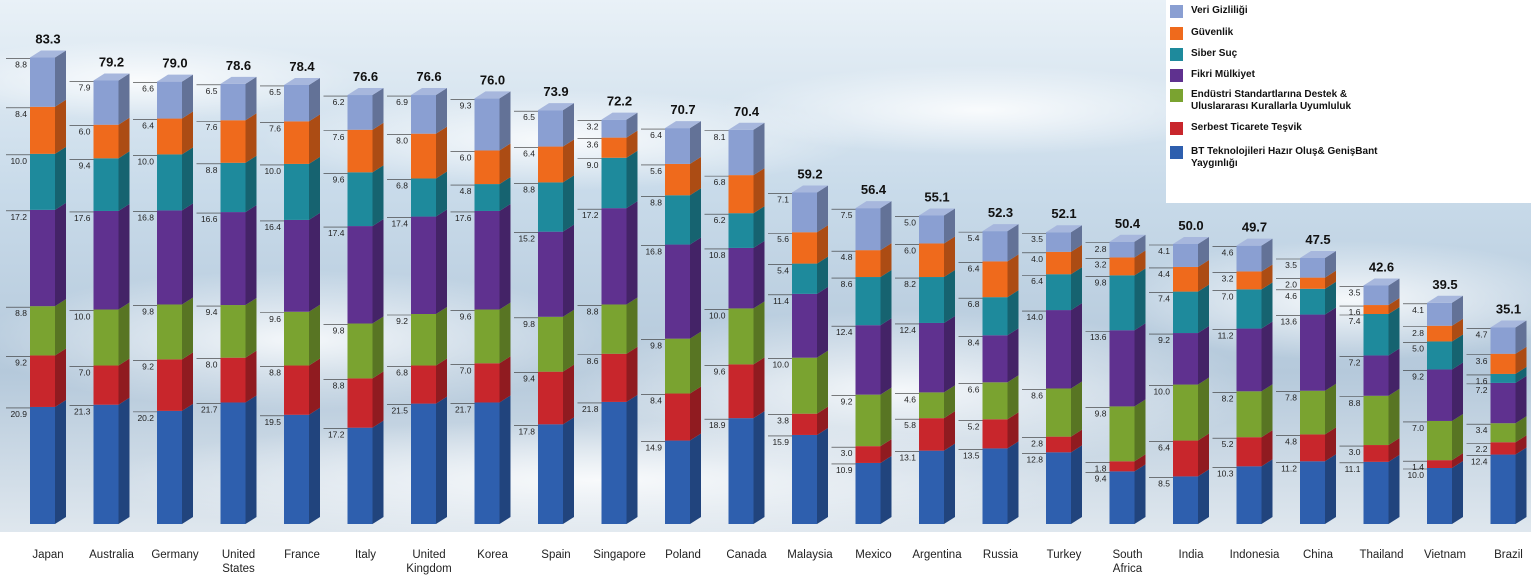  What do you see at coordinates (1289, 468) in the screenshot?
I see `segment-value-label: 11.2` at bounding box center [1289, 468].